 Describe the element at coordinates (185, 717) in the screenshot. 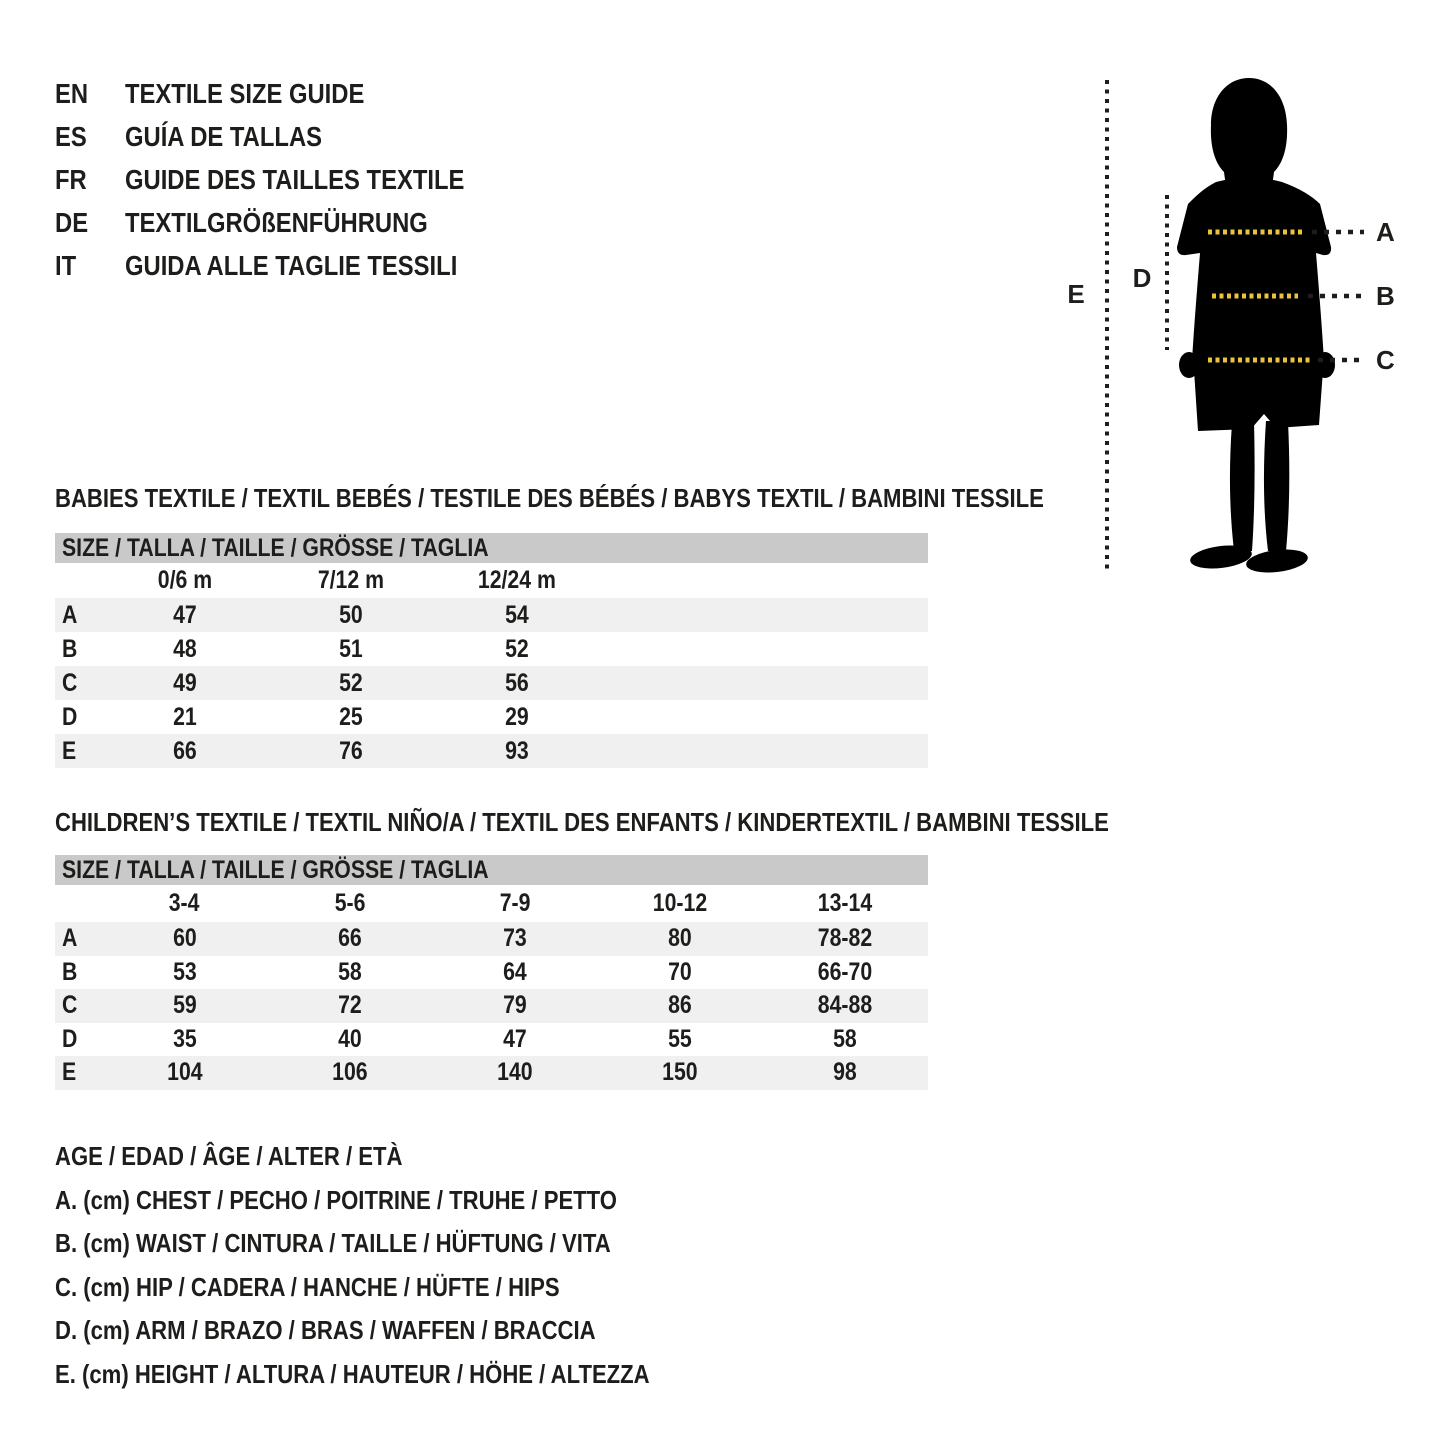

I see `cell-value: 21` at that location.